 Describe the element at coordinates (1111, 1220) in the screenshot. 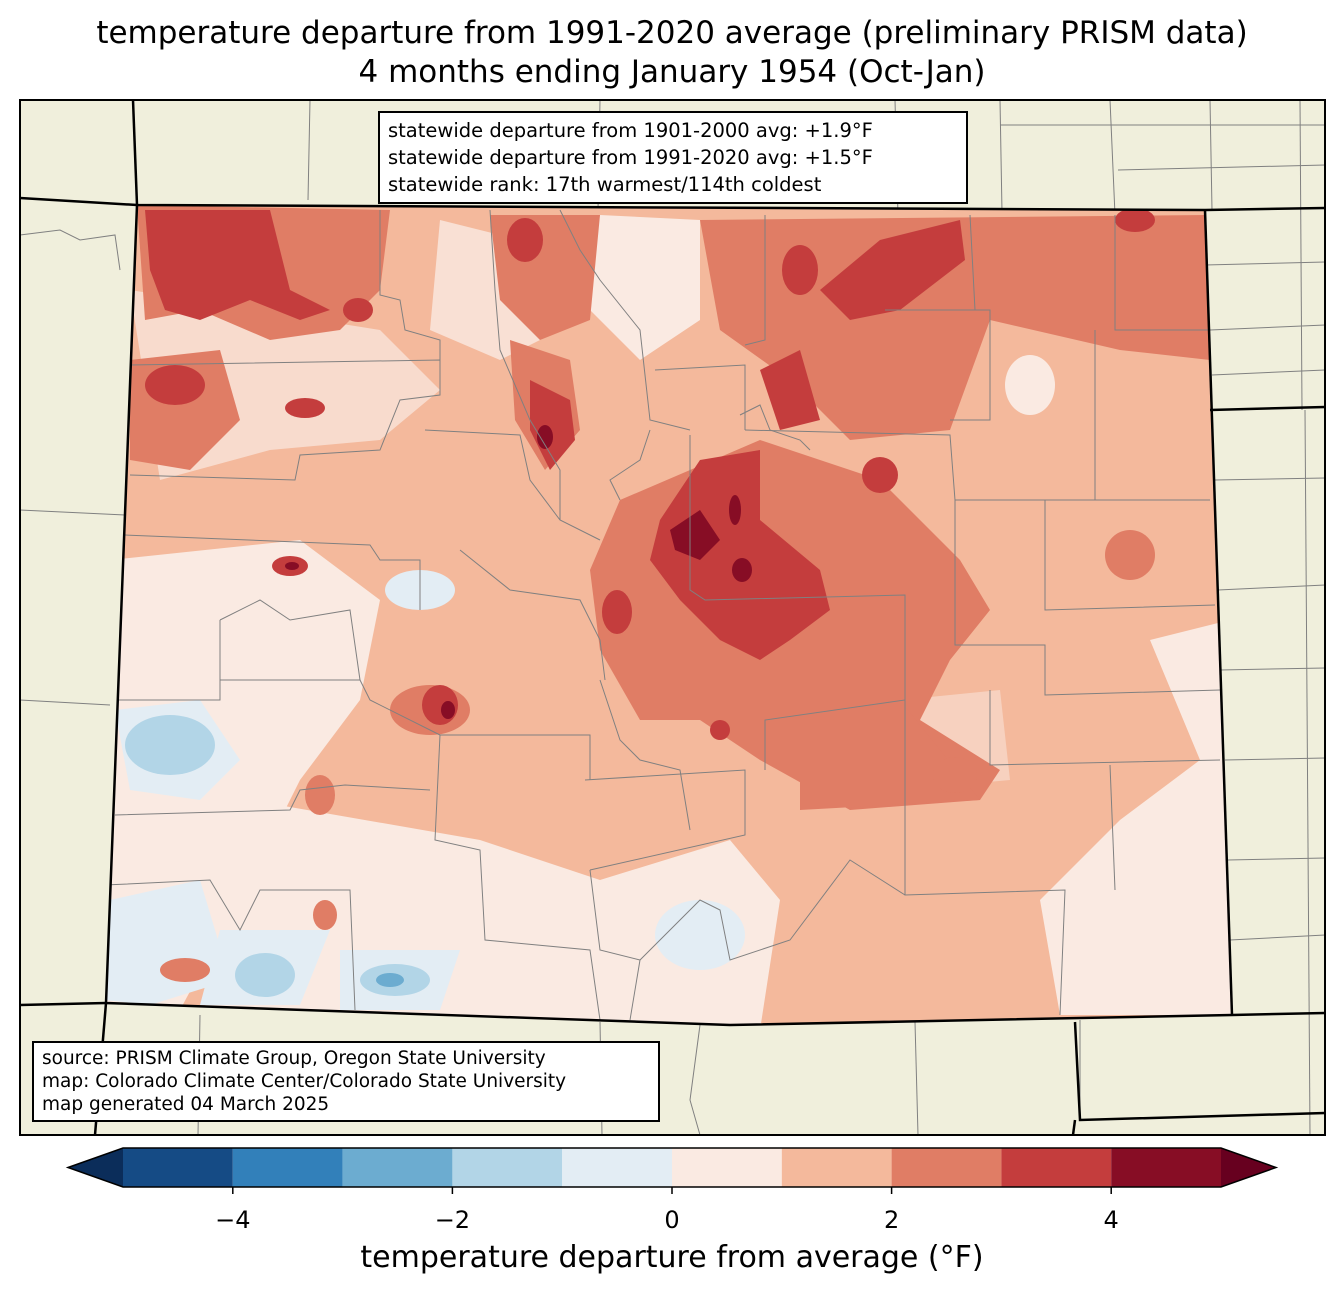

I see `colorbar-tick-label: 4` at that location.